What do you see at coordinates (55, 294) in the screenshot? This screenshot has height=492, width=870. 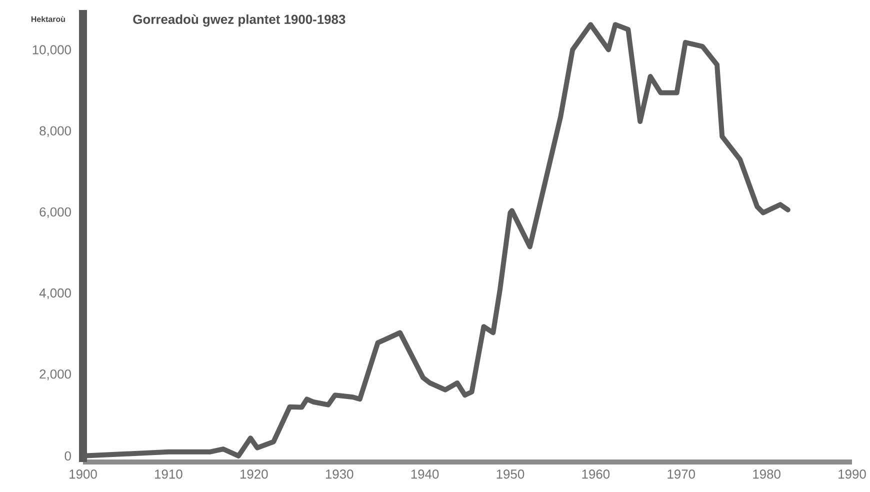 I see `y-tick-label: 4,000` at bounding box center [55, 294].